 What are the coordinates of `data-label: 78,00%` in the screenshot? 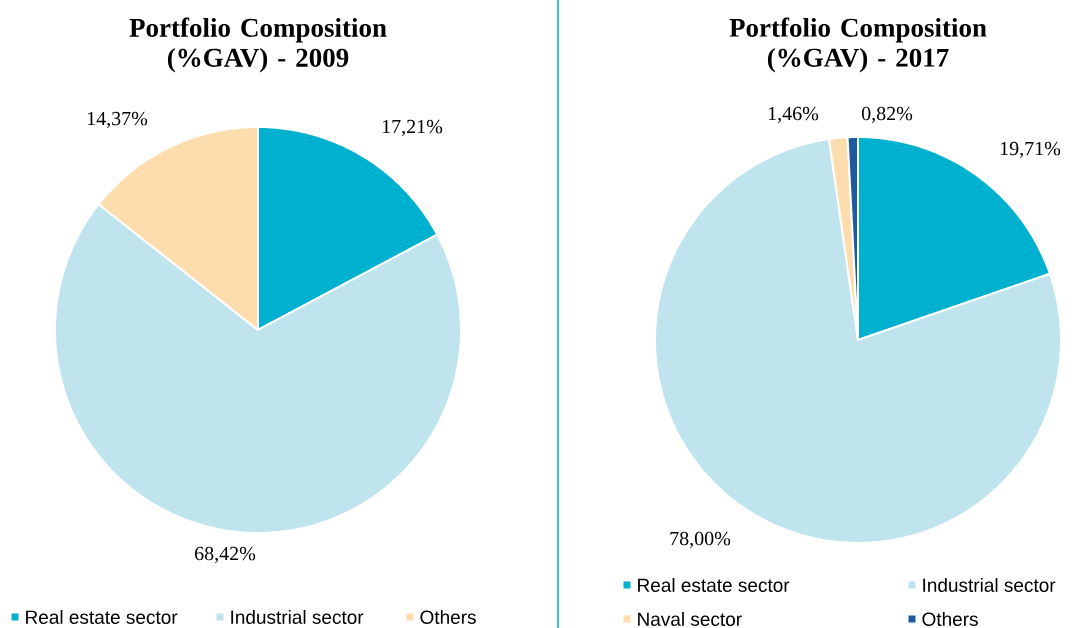 It's located at (700, 540).